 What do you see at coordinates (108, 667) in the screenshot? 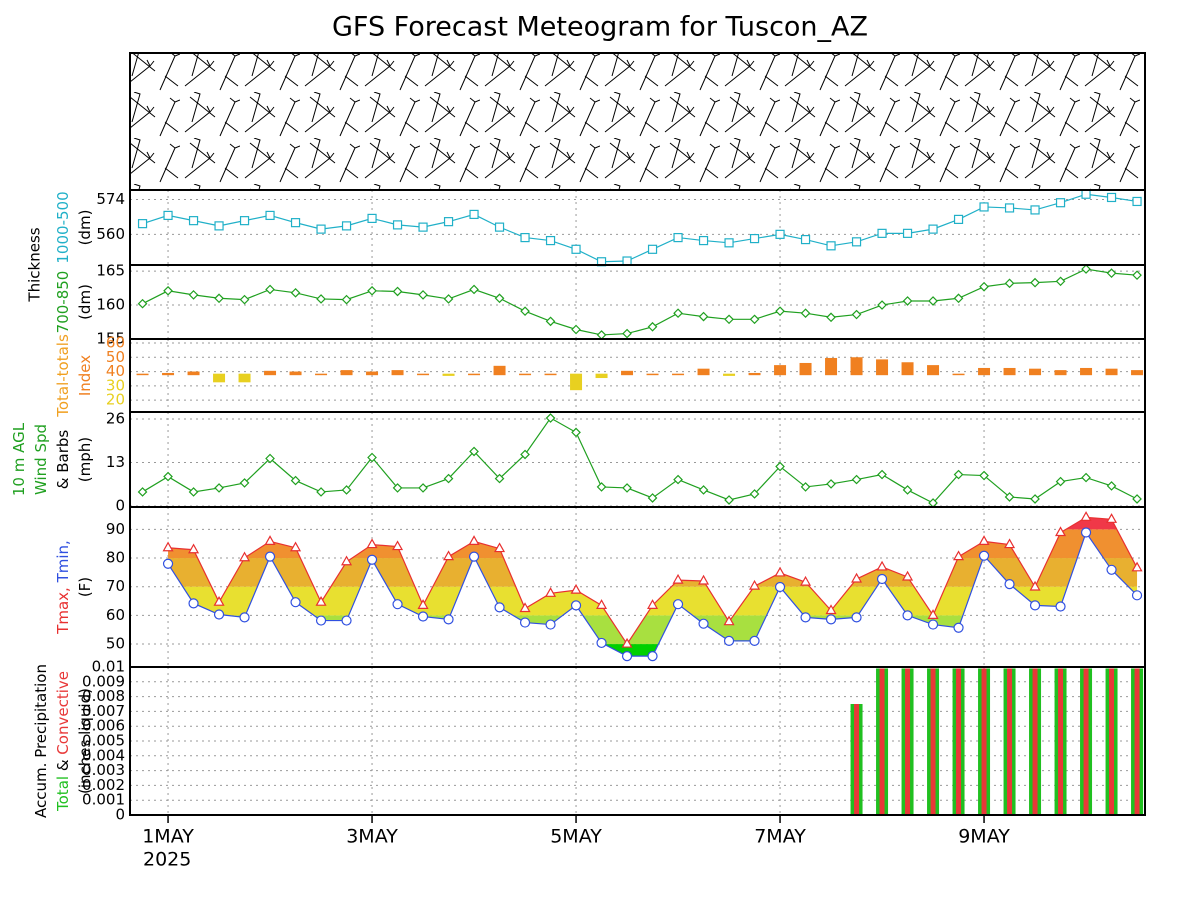
I see `y-tick-label: 0.01` at bounding box center [108, 667].